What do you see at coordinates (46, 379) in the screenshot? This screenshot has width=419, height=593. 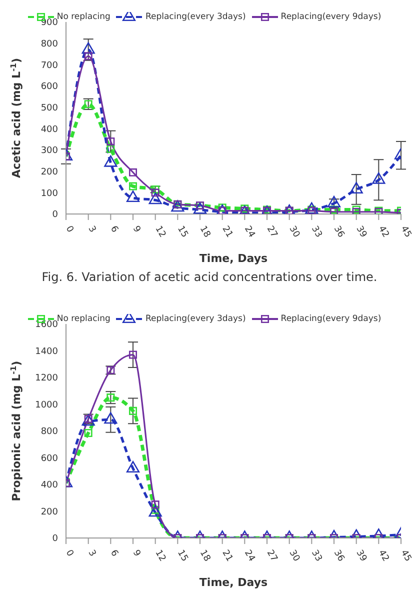 I see `y-tick-label: 1200` at bounding box center [46, 379].